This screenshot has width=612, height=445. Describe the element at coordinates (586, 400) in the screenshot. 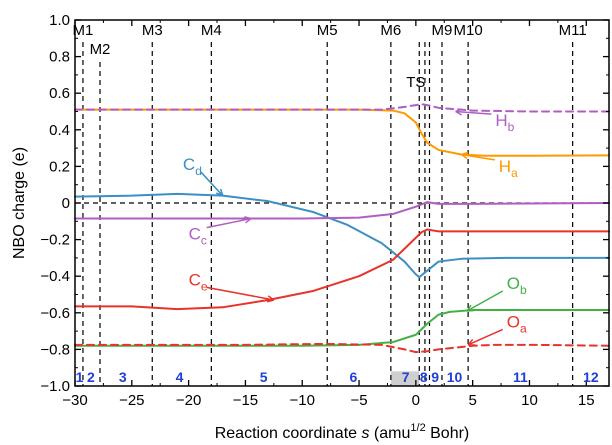

I see `x-tick-label: 15` at that location.